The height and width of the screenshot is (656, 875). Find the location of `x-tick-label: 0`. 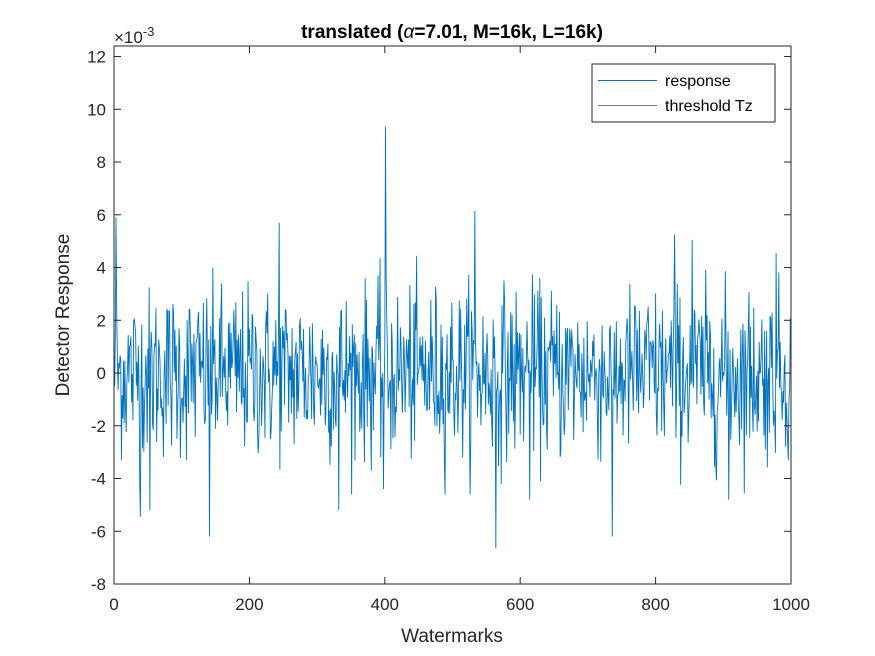

x-tick-label: 0 is located at coordinates (113, 604).